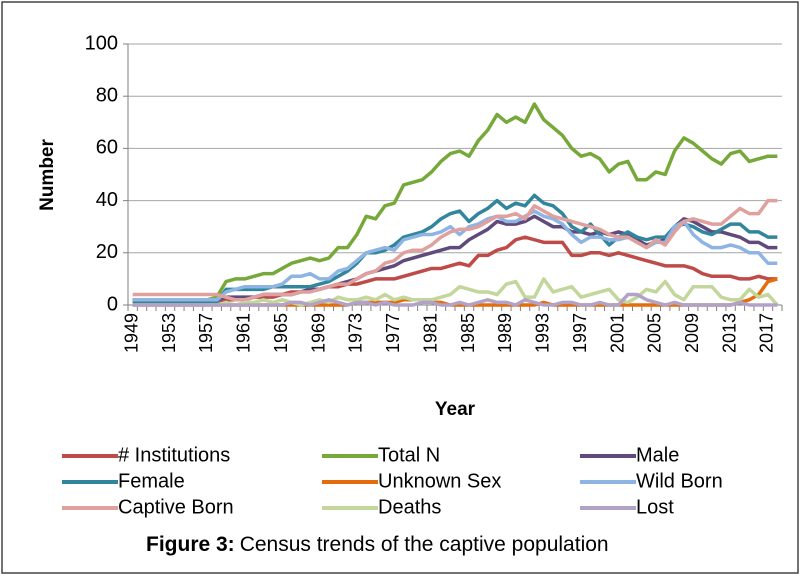 The image size is (801, 581). I want to click on legend-label: Captive Born, so click(176, 507).